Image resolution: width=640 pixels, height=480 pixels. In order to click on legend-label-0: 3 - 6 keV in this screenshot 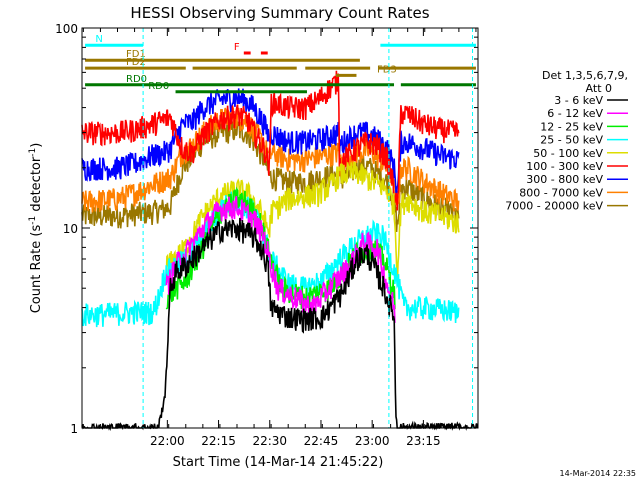, I will do `click(578, 100)`.